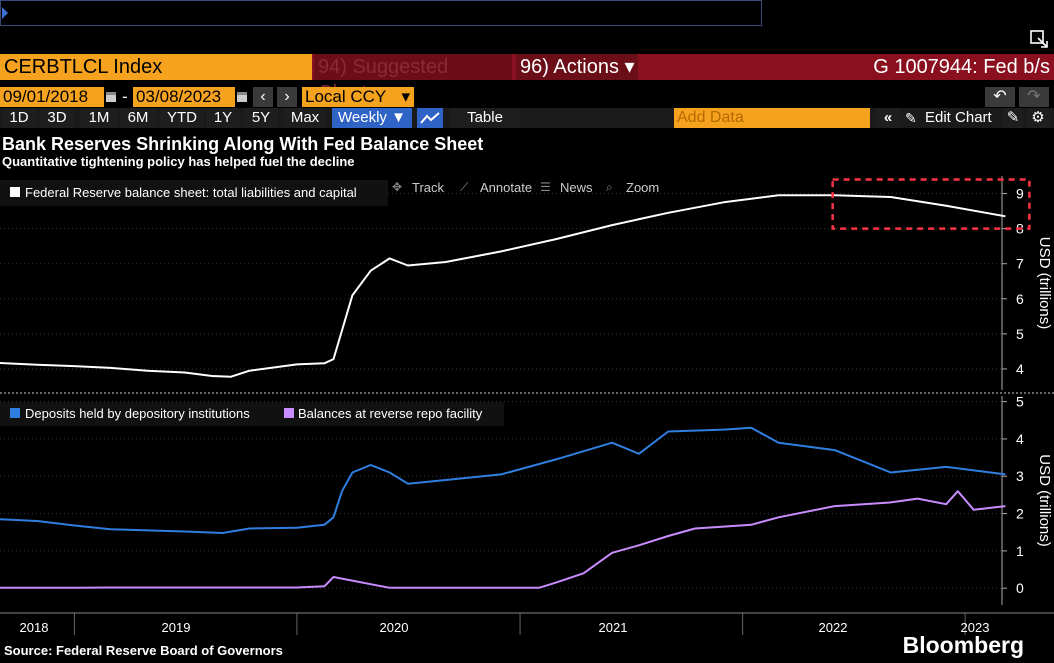 This screenshot has width=1054, height=663. Describe the element at coordinates (52, 97) in the screenshot. I see `start-date-input: 09/01/2018` at that location.